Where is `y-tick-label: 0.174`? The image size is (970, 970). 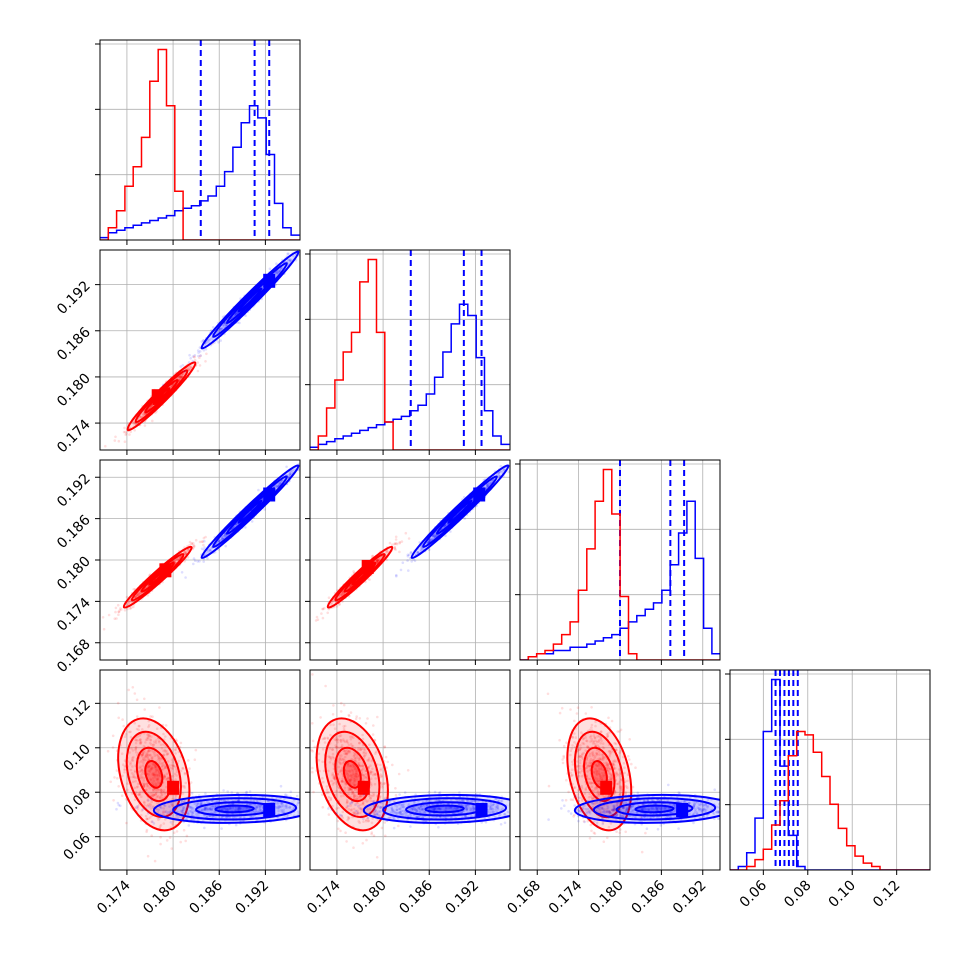
y-tick-label: 0.174 is located at coordinates (74, 615).